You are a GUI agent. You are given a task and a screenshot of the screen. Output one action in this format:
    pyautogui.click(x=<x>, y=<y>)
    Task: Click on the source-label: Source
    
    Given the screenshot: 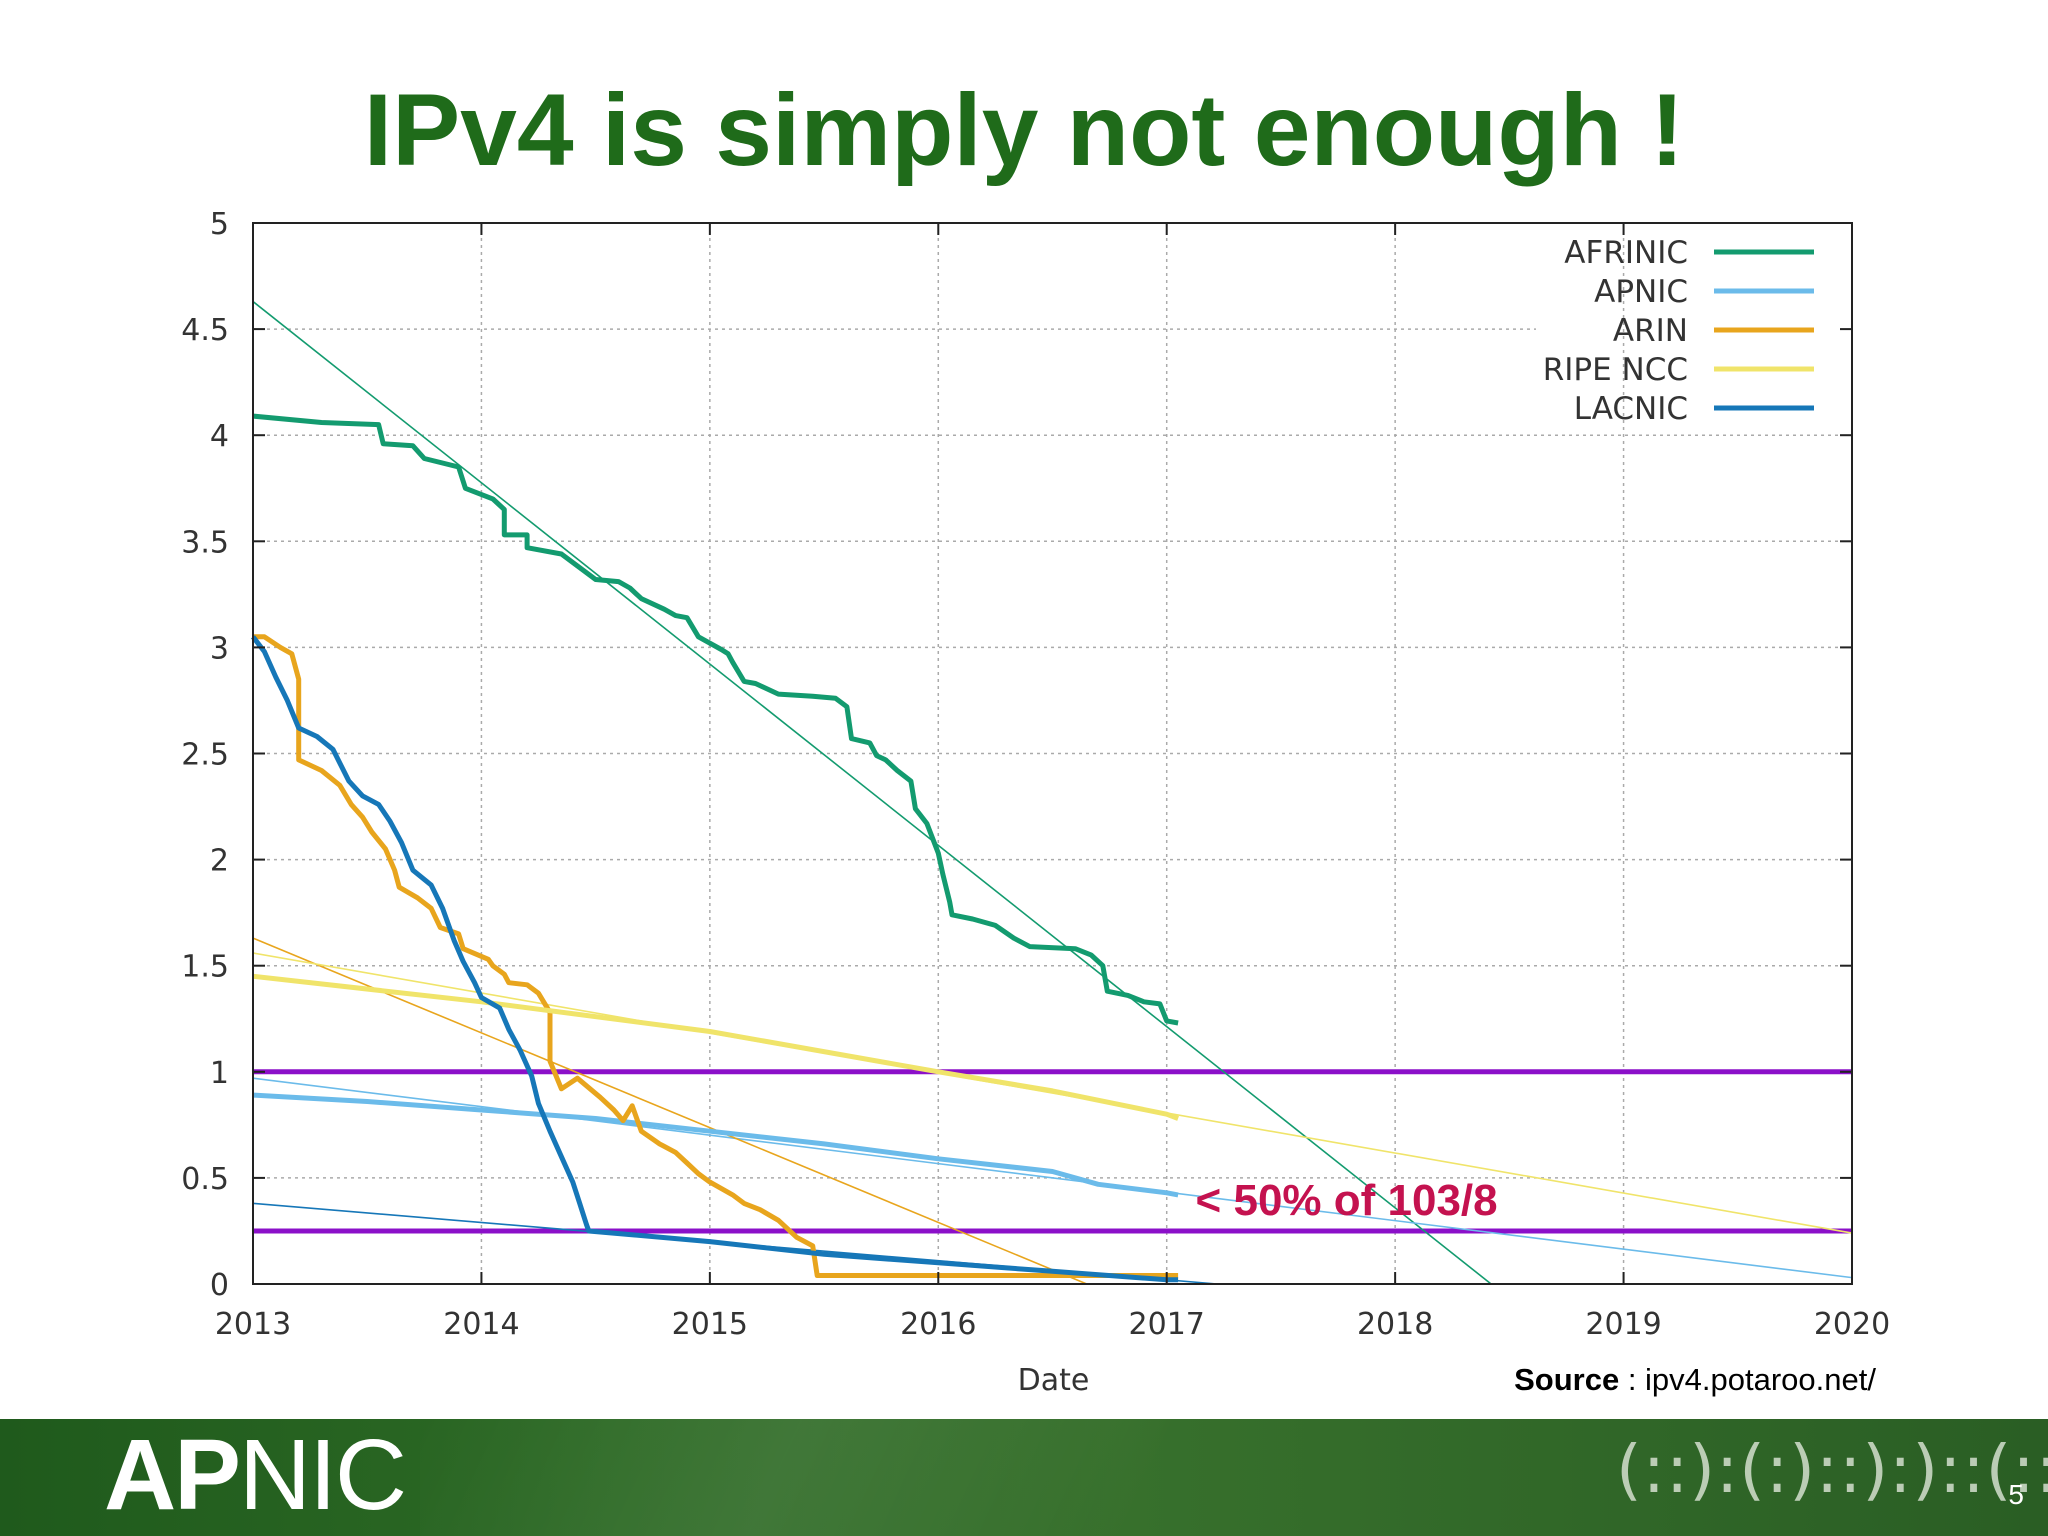 What is the action you would take?
    pyautogui.click(x=1567, y=1379)
    